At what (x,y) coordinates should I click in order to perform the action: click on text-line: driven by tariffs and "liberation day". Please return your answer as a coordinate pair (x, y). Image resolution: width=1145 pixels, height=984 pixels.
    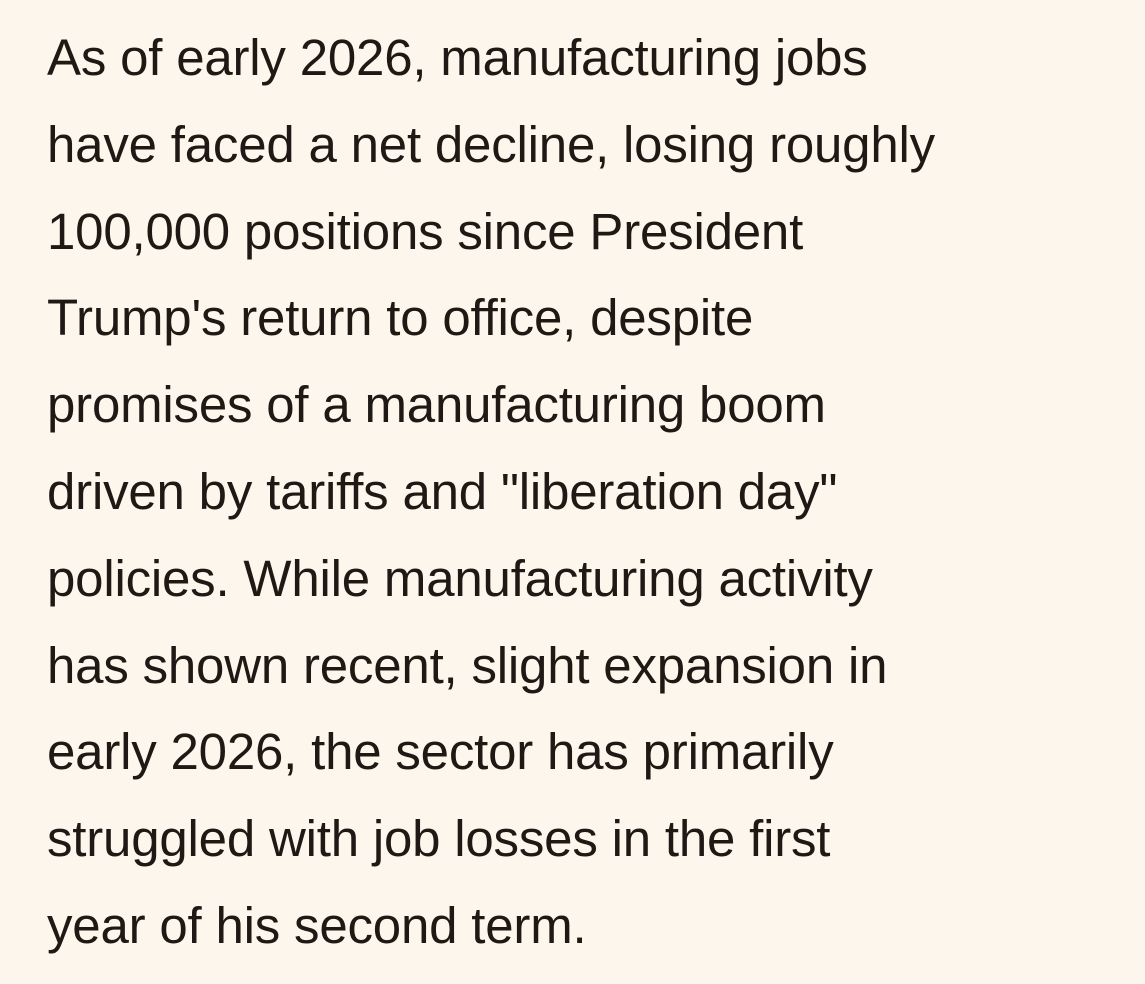
    Looking at the image, I should click on (442, 491).